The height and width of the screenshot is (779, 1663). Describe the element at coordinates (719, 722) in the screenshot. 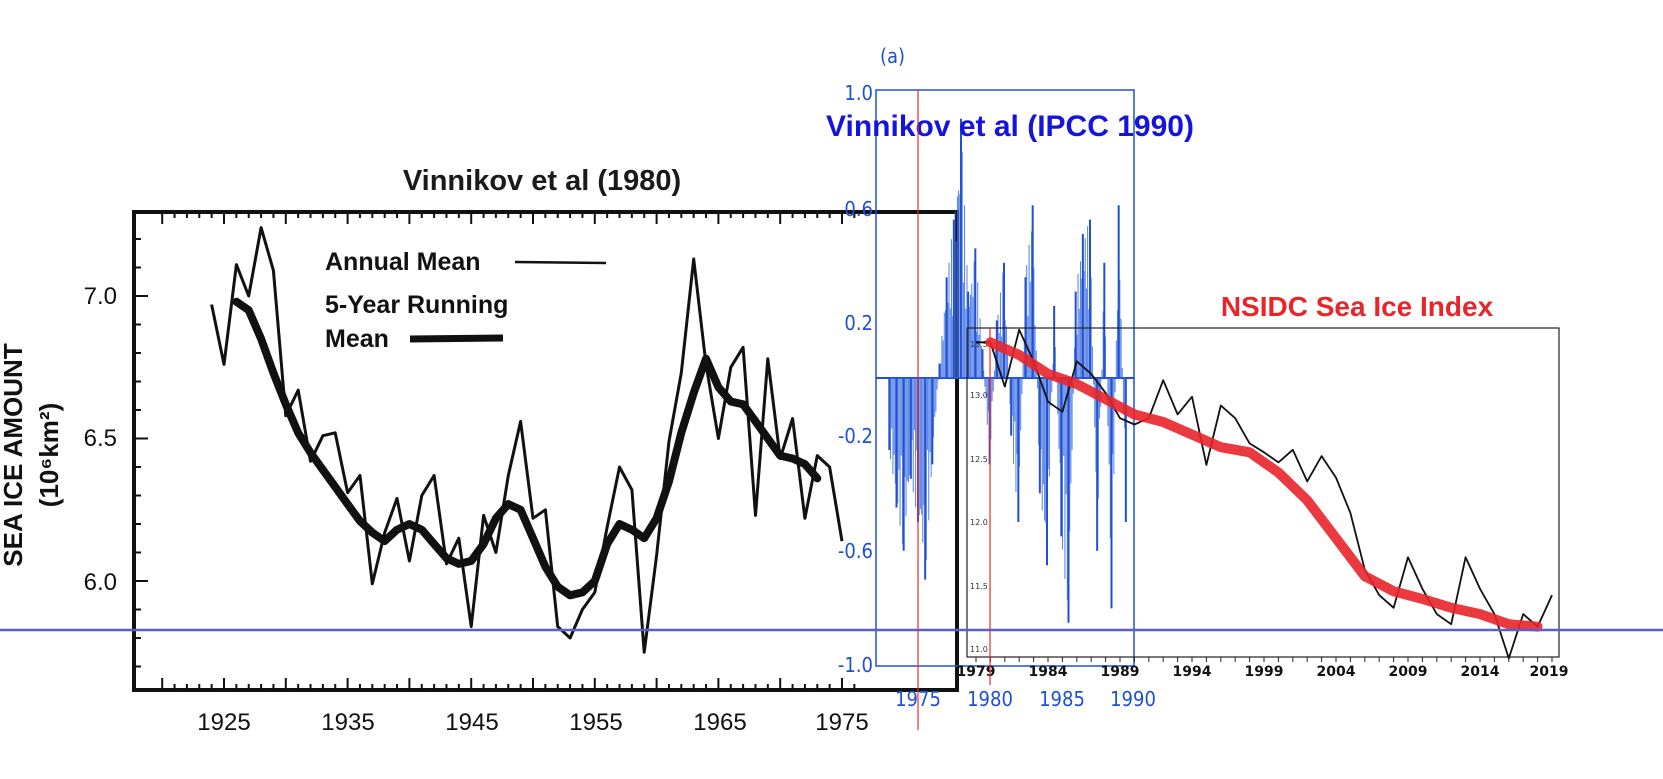

I see `x-tick-label: 1965` at that location.